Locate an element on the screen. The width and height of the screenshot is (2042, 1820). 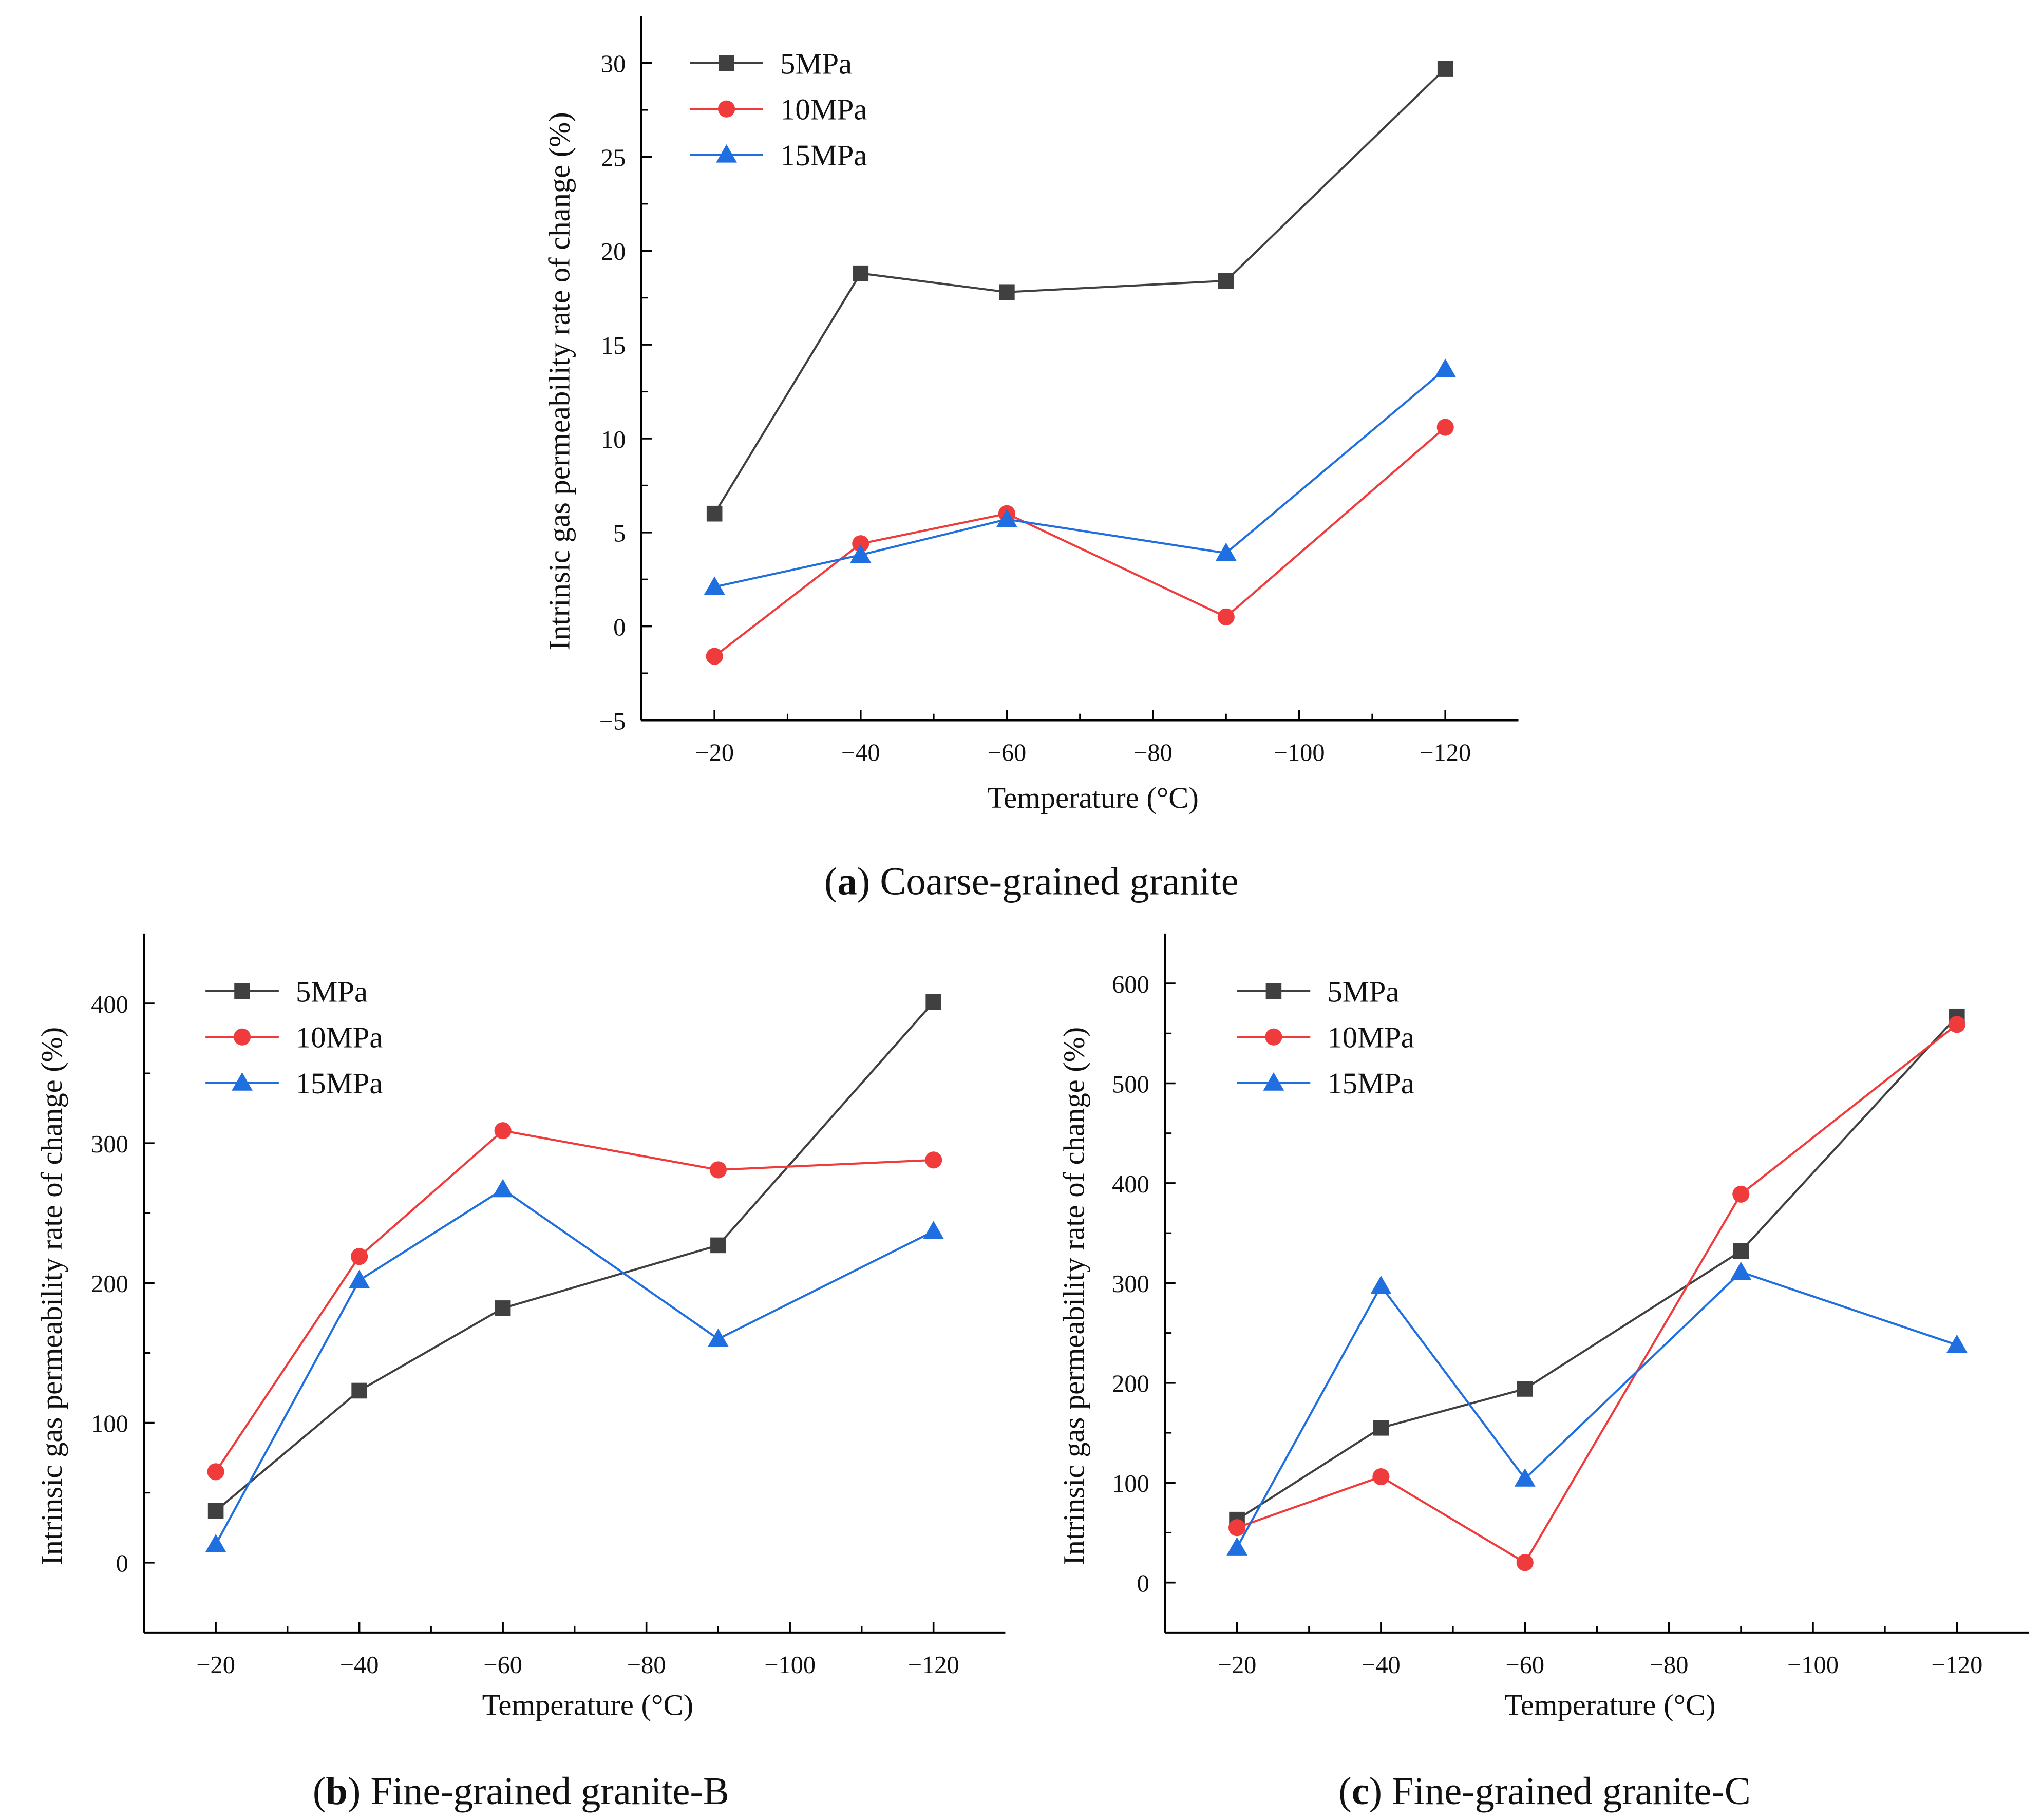
y-tick-label: 100 is located at coordinates (109, 1423).